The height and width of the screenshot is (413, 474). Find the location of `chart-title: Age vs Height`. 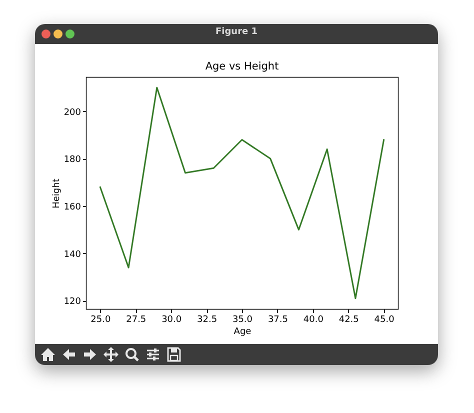

chart-title: Age vs Height is located at coordinates (242, 66).